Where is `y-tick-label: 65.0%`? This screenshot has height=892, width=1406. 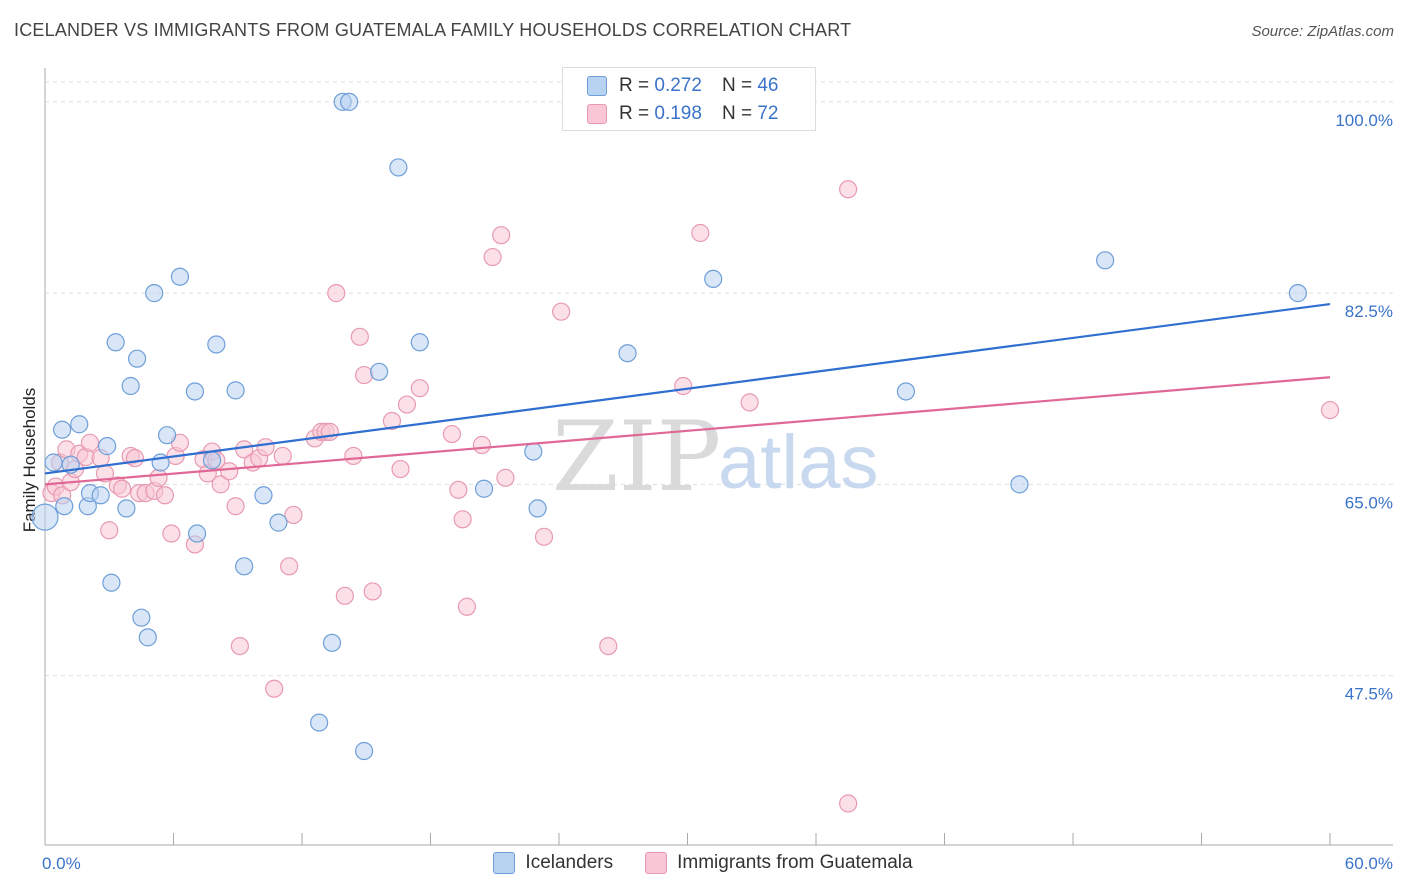
y-tick-label: 65.0% is located at coordinates (1369, 502).